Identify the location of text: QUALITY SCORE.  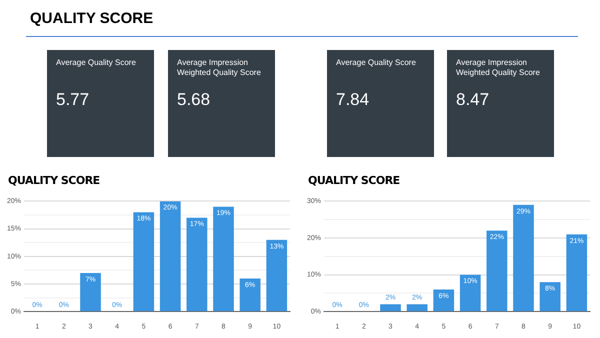
(92, 18).